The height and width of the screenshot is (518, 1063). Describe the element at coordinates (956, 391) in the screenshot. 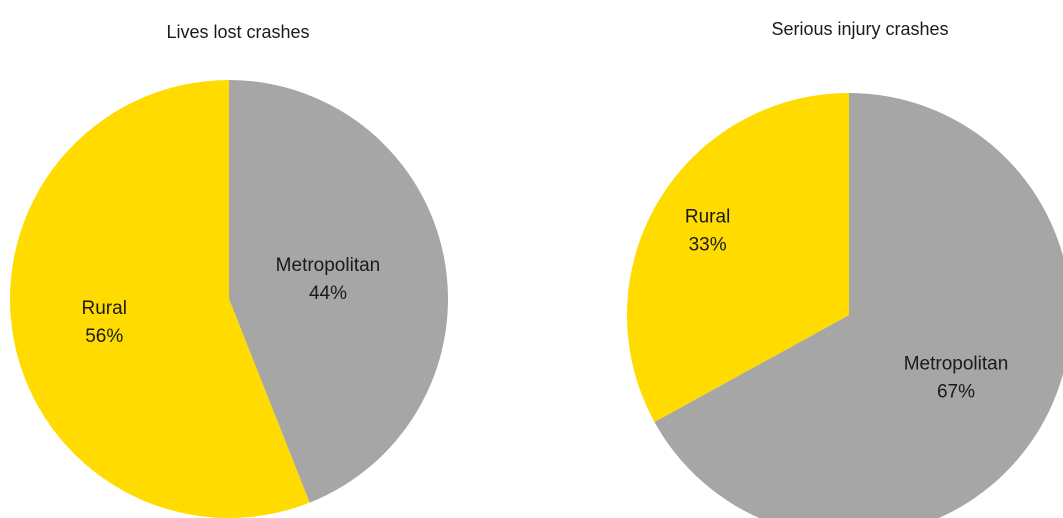

I see `slice-value-label: 67%` at that location.